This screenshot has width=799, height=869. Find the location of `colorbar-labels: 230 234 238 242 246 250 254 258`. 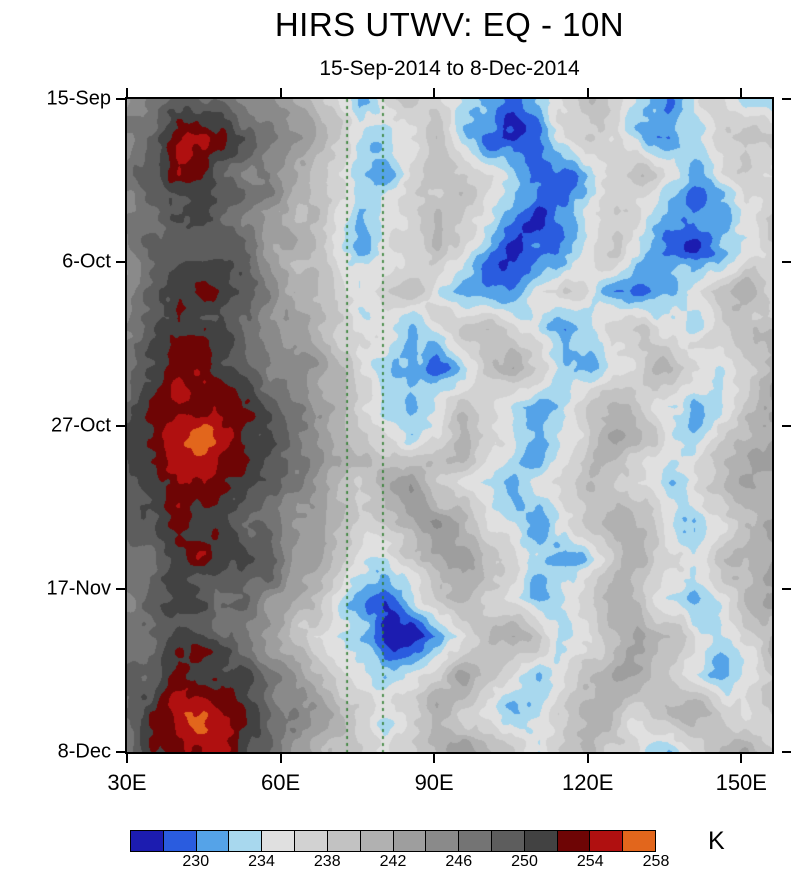

colorbar-labels: 230 234 238 242 246 250 254 258 is located at coordinates (399, 861).